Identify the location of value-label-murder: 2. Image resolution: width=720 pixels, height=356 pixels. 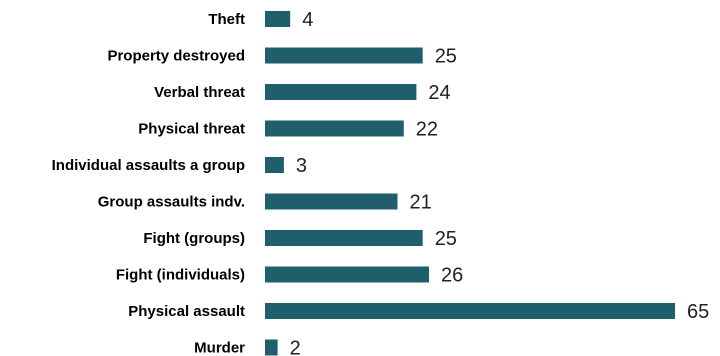
(295, 347).